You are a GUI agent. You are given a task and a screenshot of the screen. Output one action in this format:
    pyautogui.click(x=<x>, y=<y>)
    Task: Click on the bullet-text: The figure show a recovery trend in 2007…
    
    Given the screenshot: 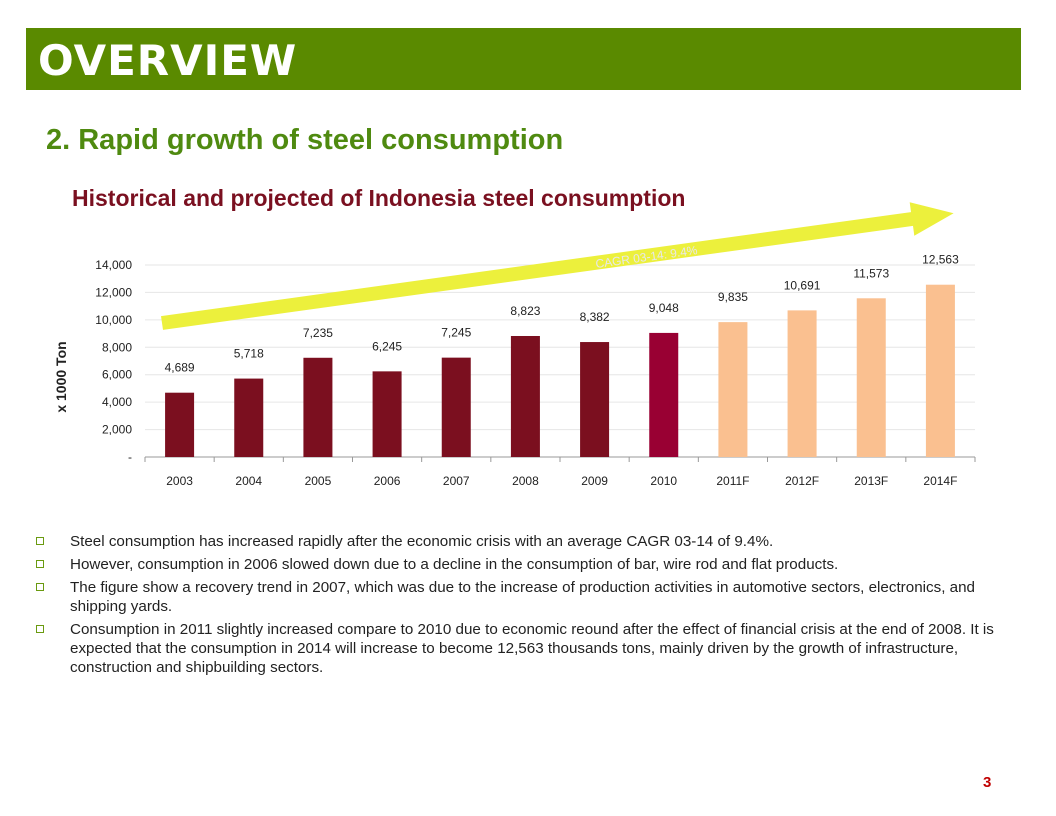 What is the action you would take?
    pyautogui.click(x=522, y=597)
    